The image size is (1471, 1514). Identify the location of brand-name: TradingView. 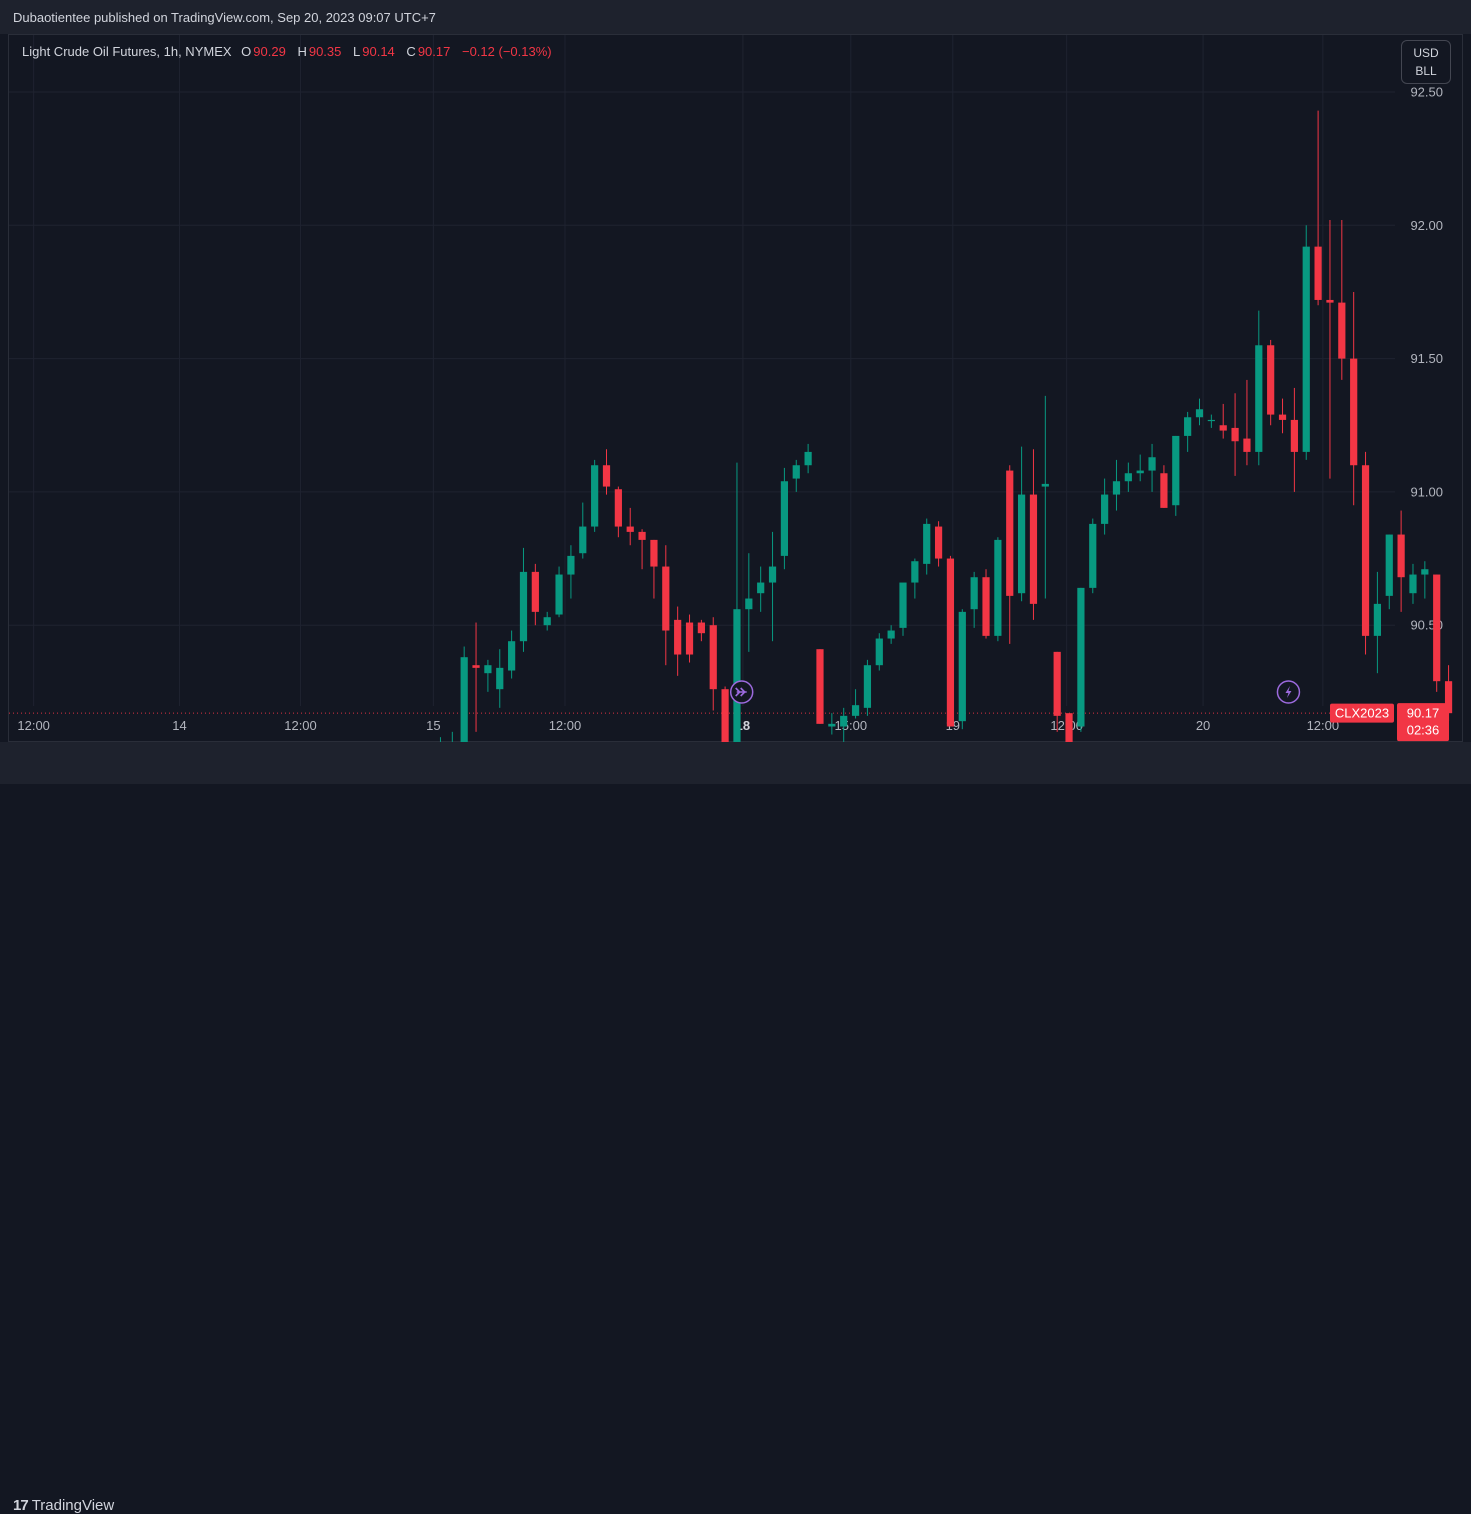
(73, 1505).